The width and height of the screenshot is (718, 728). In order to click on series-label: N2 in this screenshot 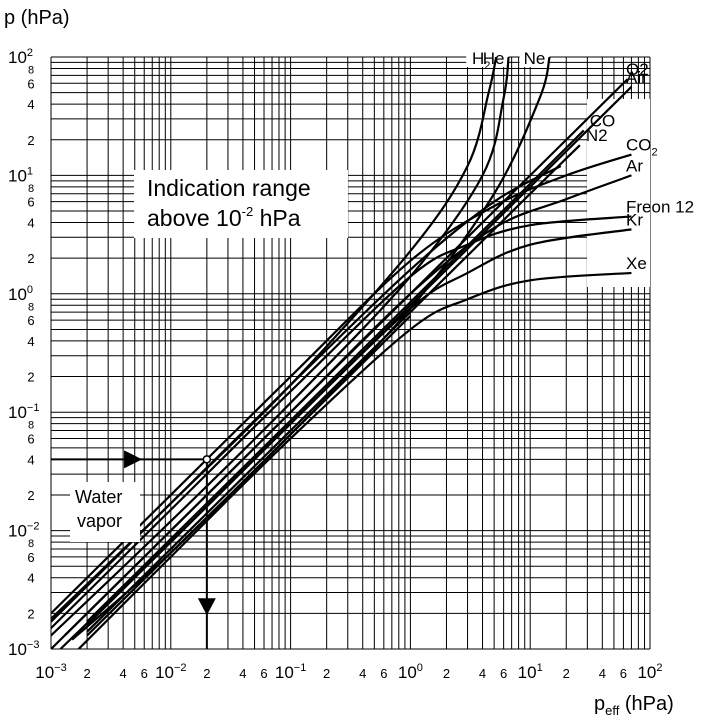, I will do `click(597, 135)`.